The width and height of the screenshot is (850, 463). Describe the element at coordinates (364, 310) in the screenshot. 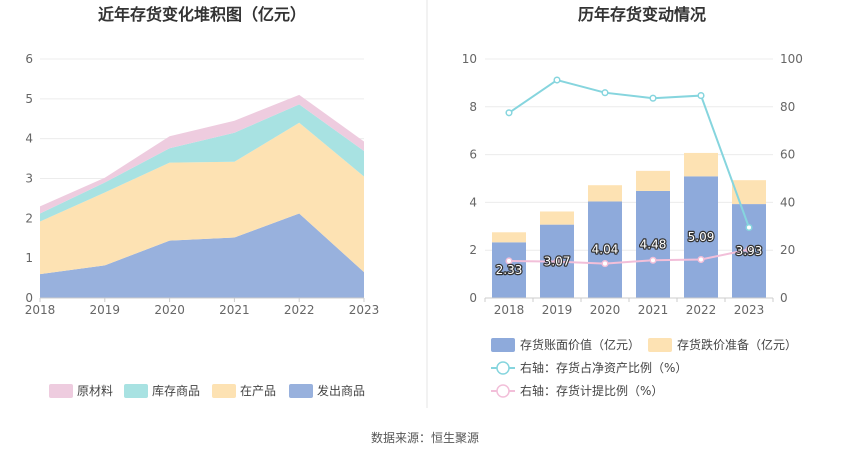

I see `left-x-tick-label: 2023` at that location.